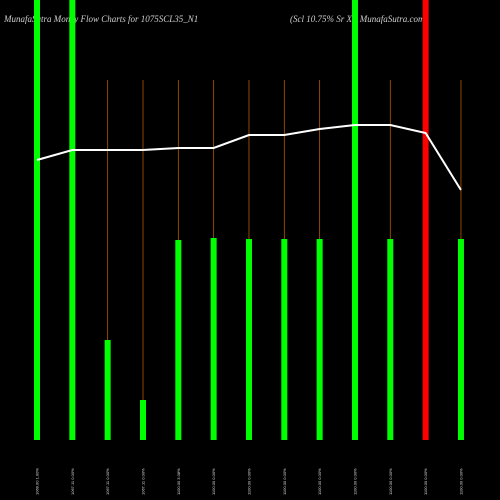  What do you see at coordinates (178, 481) in the screenshot?
I see `x-tick-label: 1100.00 3.08%` at bounding box center [178, 481].